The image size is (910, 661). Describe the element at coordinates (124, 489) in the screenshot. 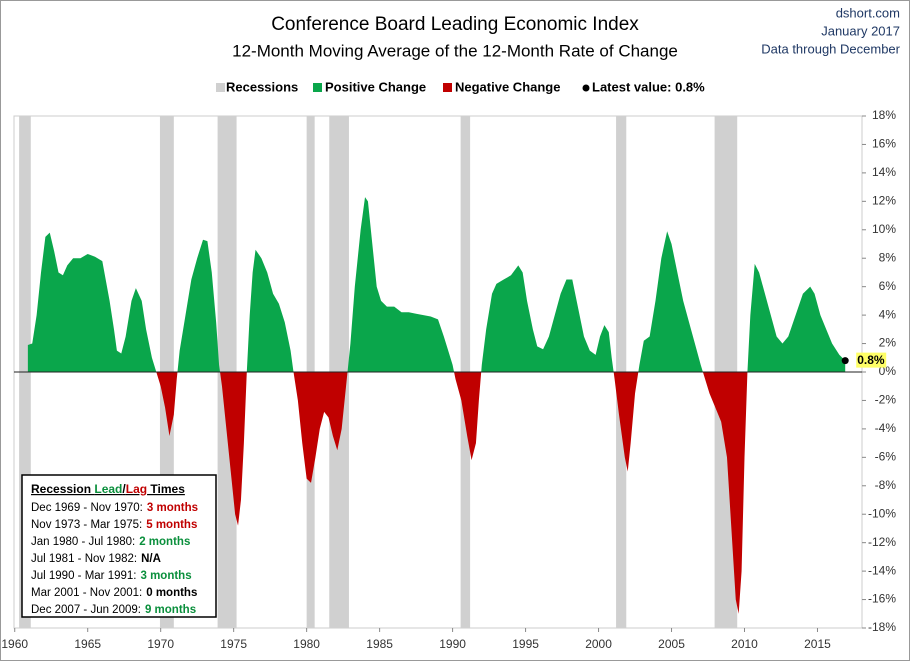

I see `box-title-part: /` at that location.